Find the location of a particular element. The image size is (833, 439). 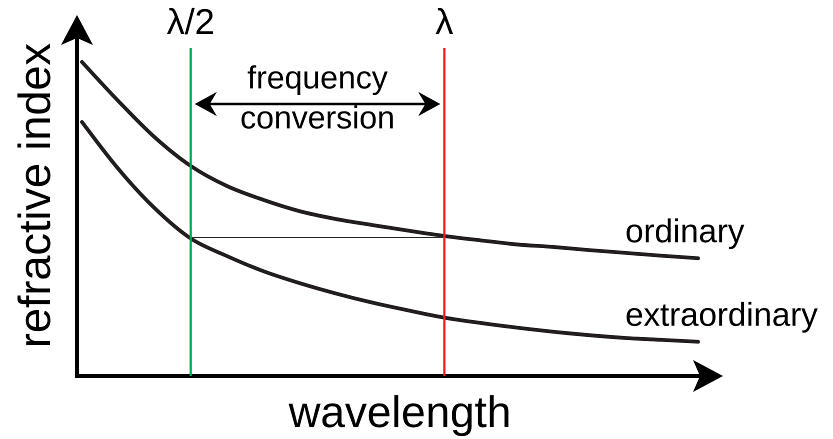

y-axis-title: refractive index is located at coordinates (33, 194).